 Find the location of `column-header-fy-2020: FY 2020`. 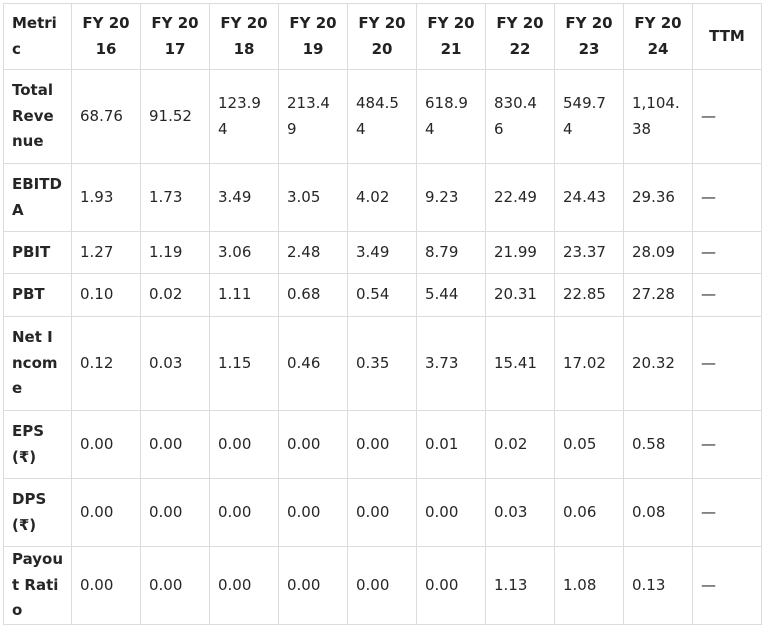

column-header-fy-2020: FY 2020 is located at coordinates (382, 36).